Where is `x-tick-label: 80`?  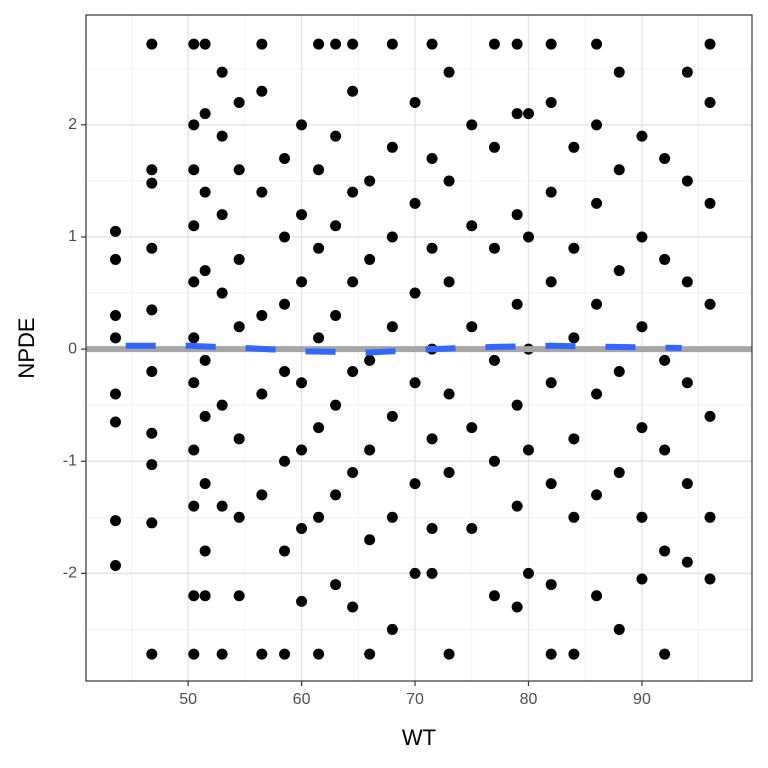 x-tick-label: 80 is located at coordinates (529, 699).